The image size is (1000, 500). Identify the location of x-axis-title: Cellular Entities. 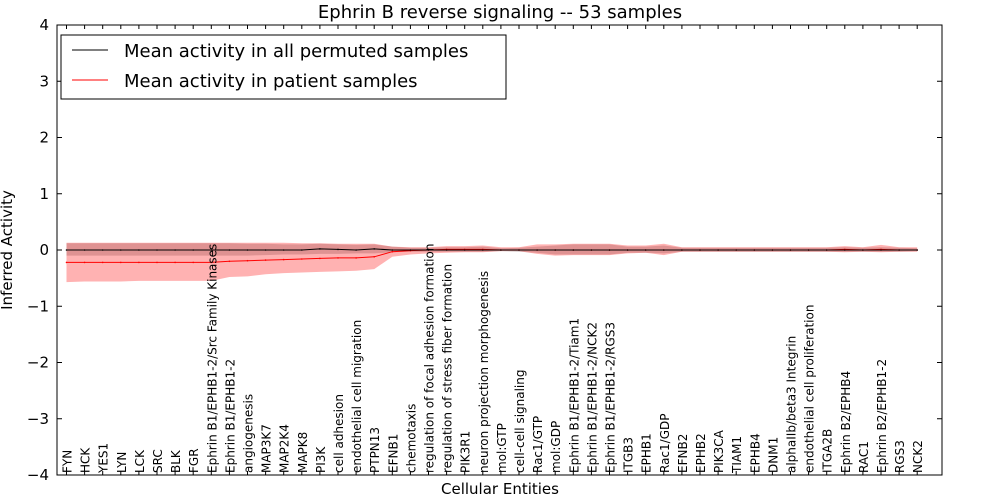
(500, 489).